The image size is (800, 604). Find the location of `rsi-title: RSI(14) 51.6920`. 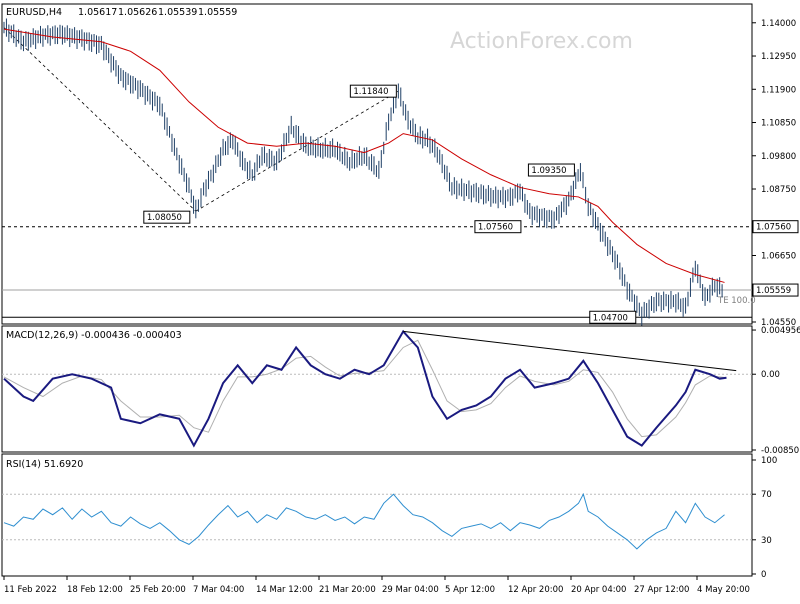

rsi-title: RSI(14) 51.6920 is located at coordinates (44, 464).